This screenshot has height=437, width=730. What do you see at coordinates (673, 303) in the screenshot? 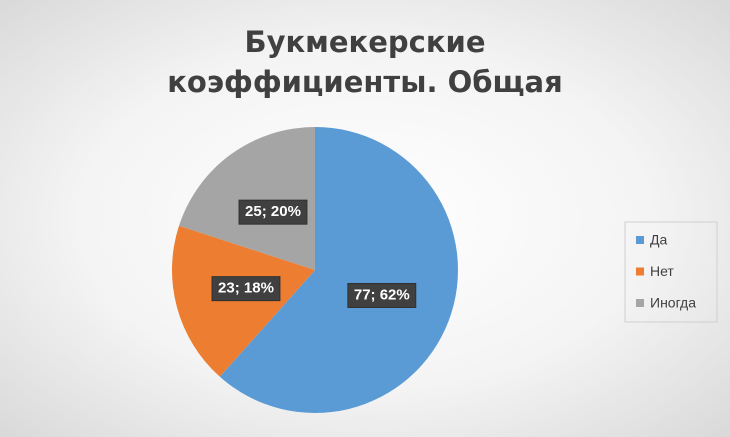
I see `legend-label: Иногда` at bounding box center [673, 303].